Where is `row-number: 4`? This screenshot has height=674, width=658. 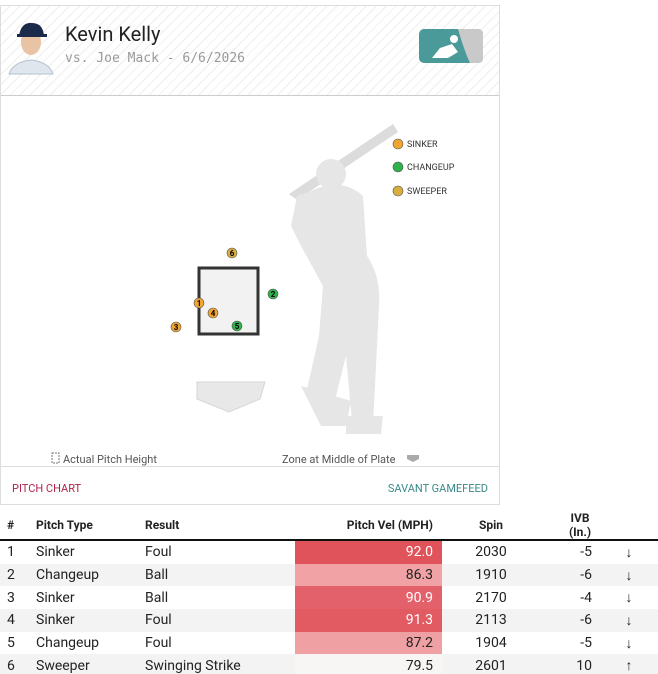
row-number: 4 is located at coordinates (14, 620).